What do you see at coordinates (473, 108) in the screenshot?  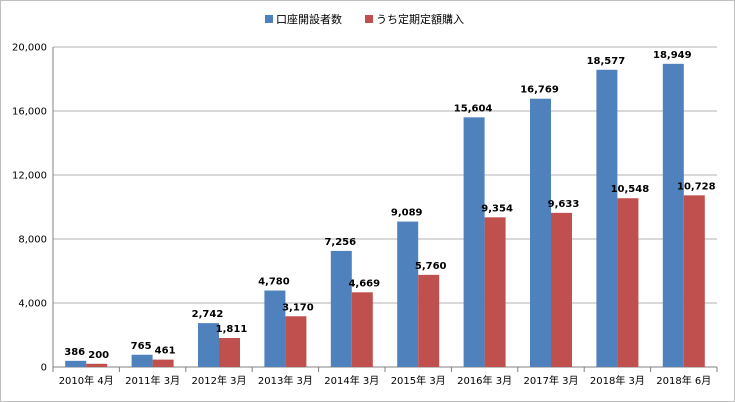 I see `data-label: 15,604` at bounding box center [473, 108].